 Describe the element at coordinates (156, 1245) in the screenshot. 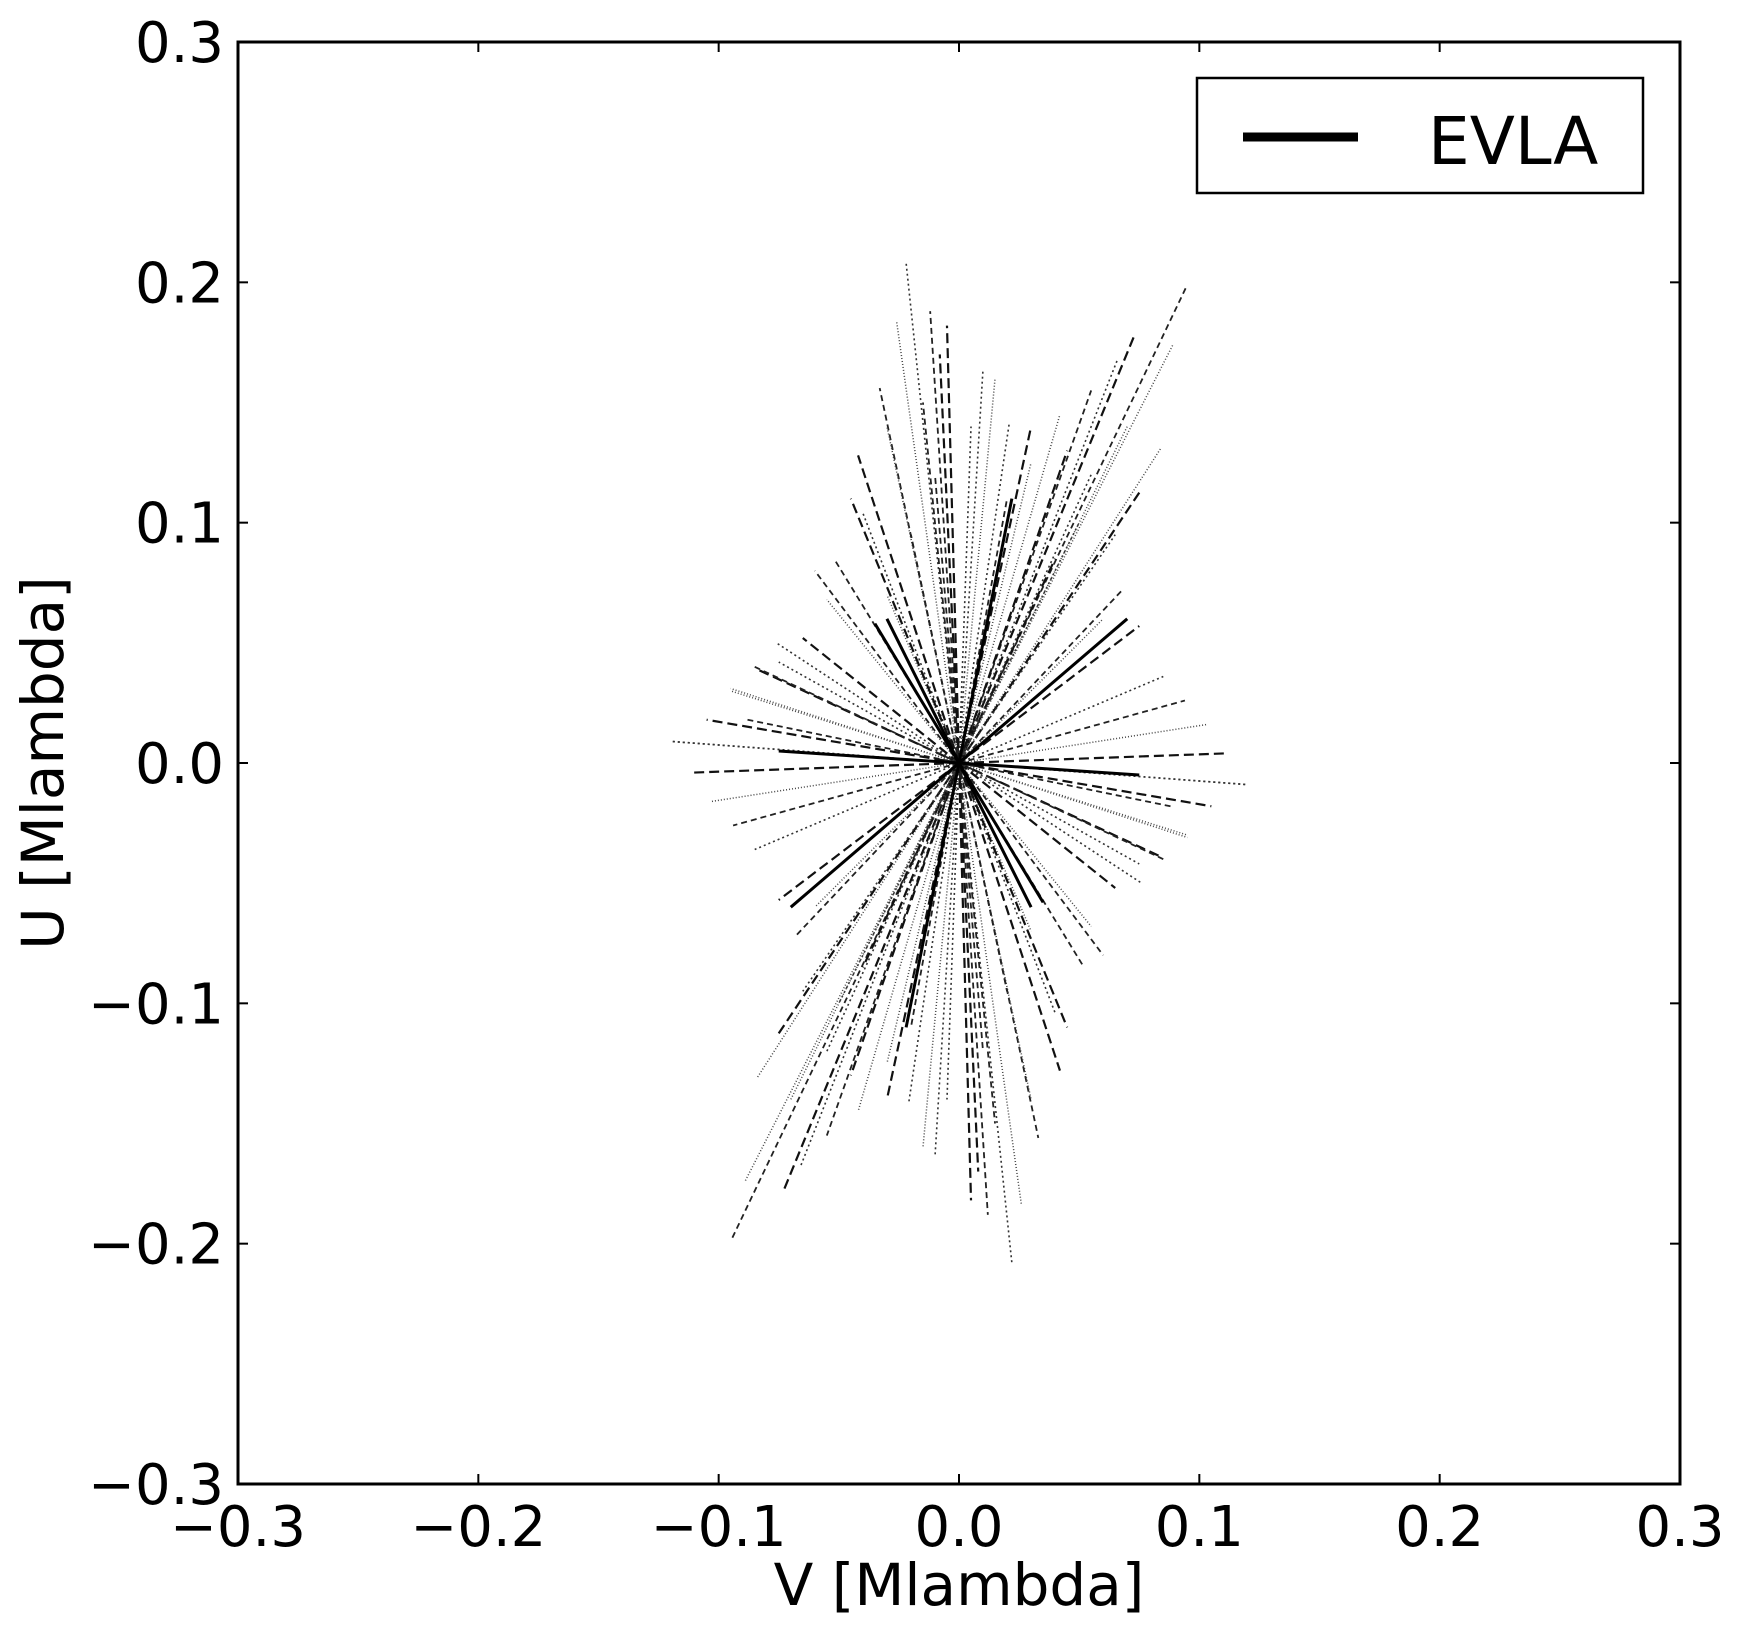

I see `y-tick-label: −0.2` at that location.